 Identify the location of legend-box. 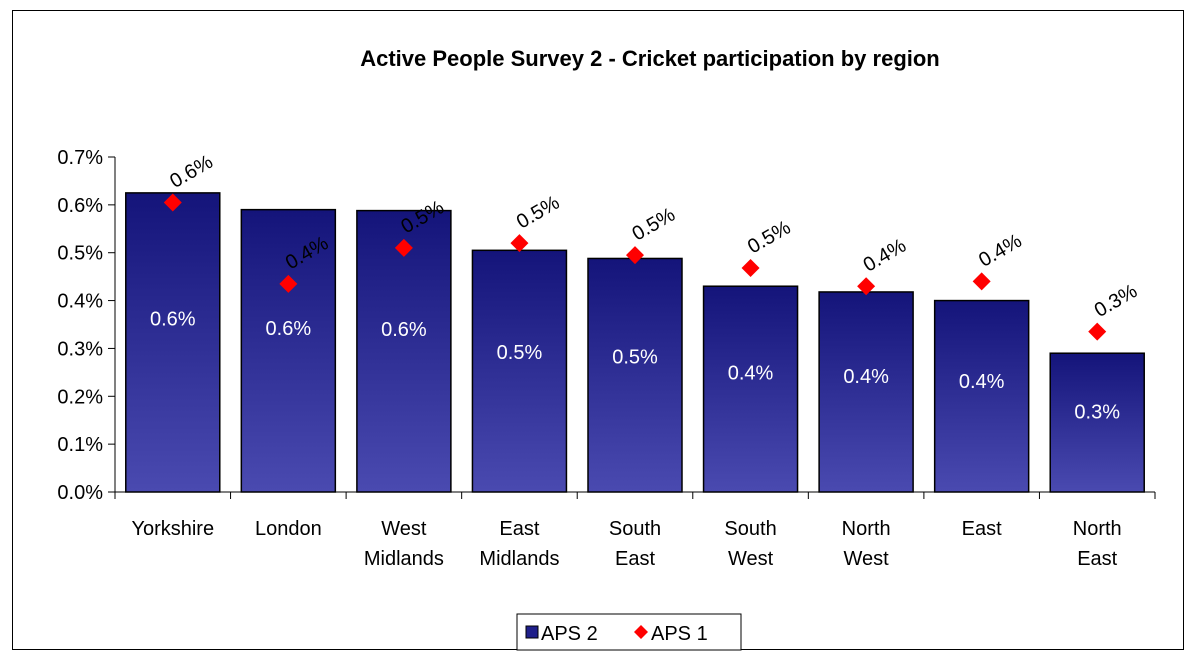
(629, 632).